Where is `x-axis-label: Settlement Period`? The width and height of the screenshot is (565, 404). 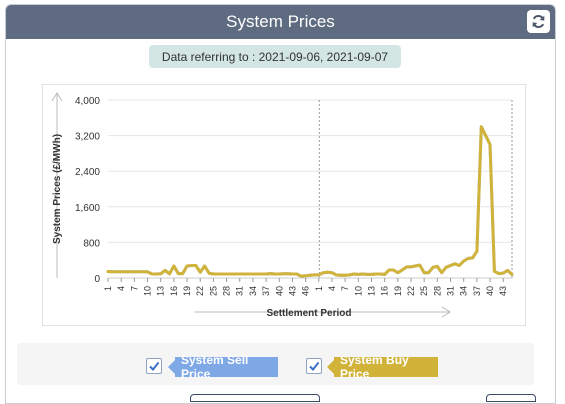 x-axis-label: Settlement Period is located at coordinates (308, 313).